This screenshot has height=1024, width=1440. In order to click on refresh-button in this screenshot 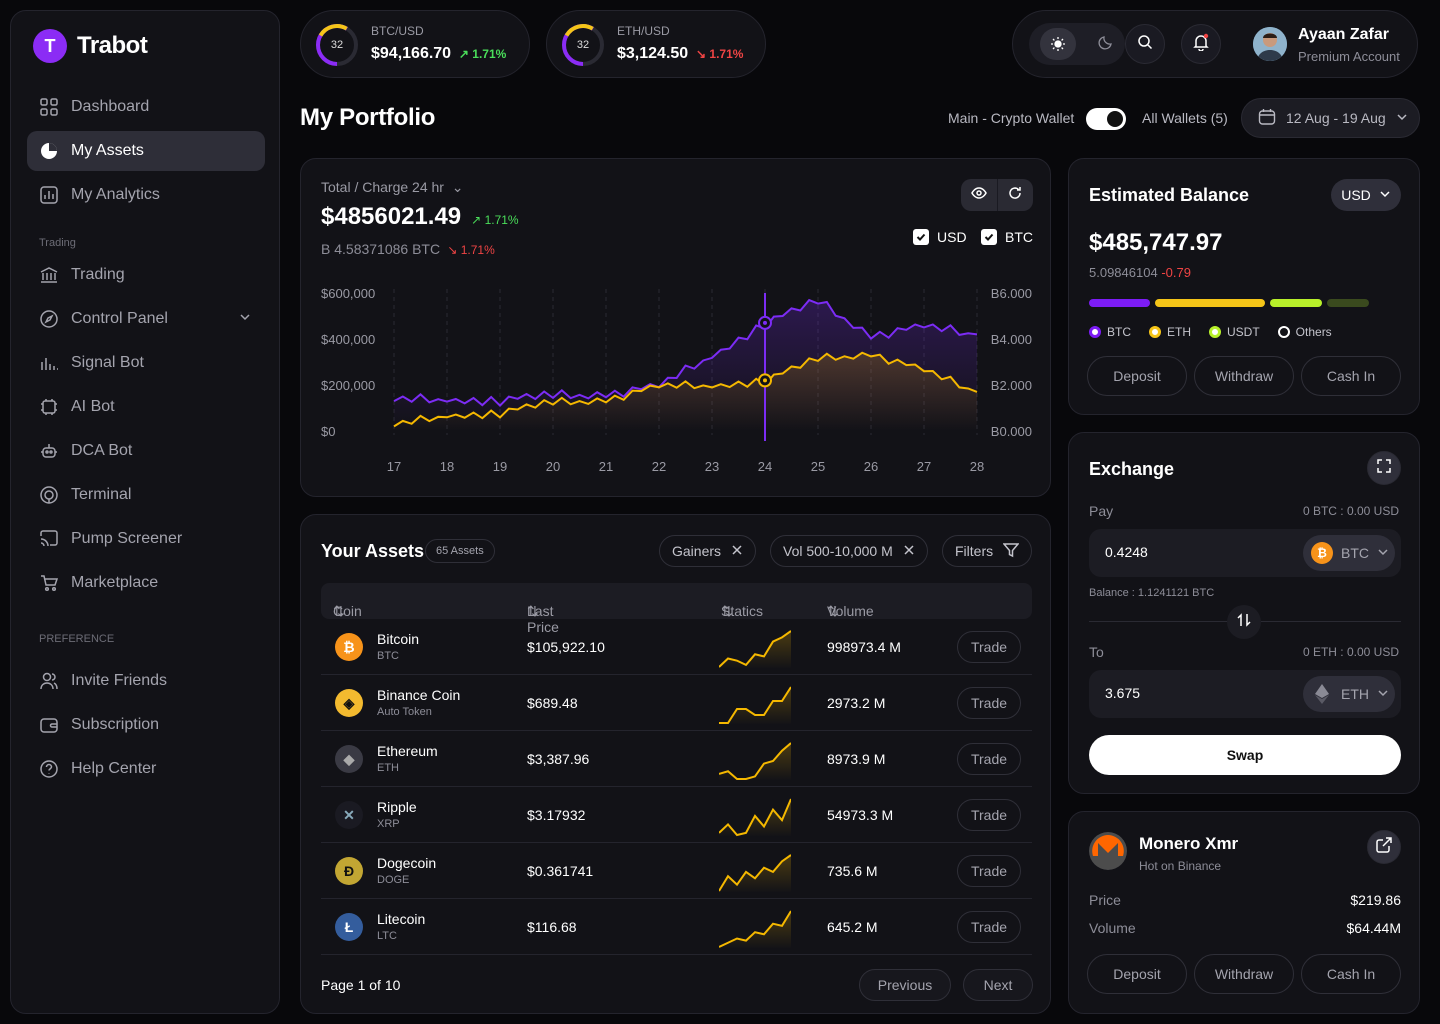, I will do `click(1016, 195)`.